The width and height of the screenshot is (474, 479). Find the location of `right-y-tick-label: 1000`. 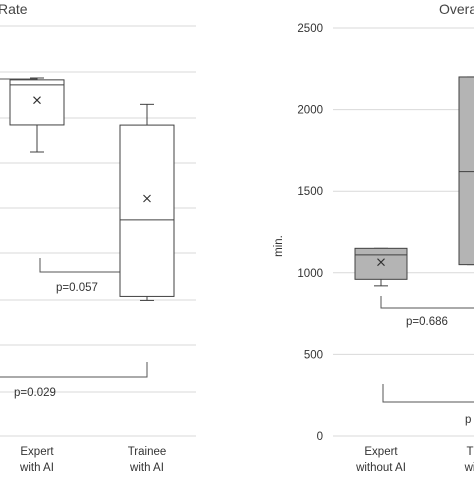

right-y-tick-label: 1000 is located at coordinates (310, 274).